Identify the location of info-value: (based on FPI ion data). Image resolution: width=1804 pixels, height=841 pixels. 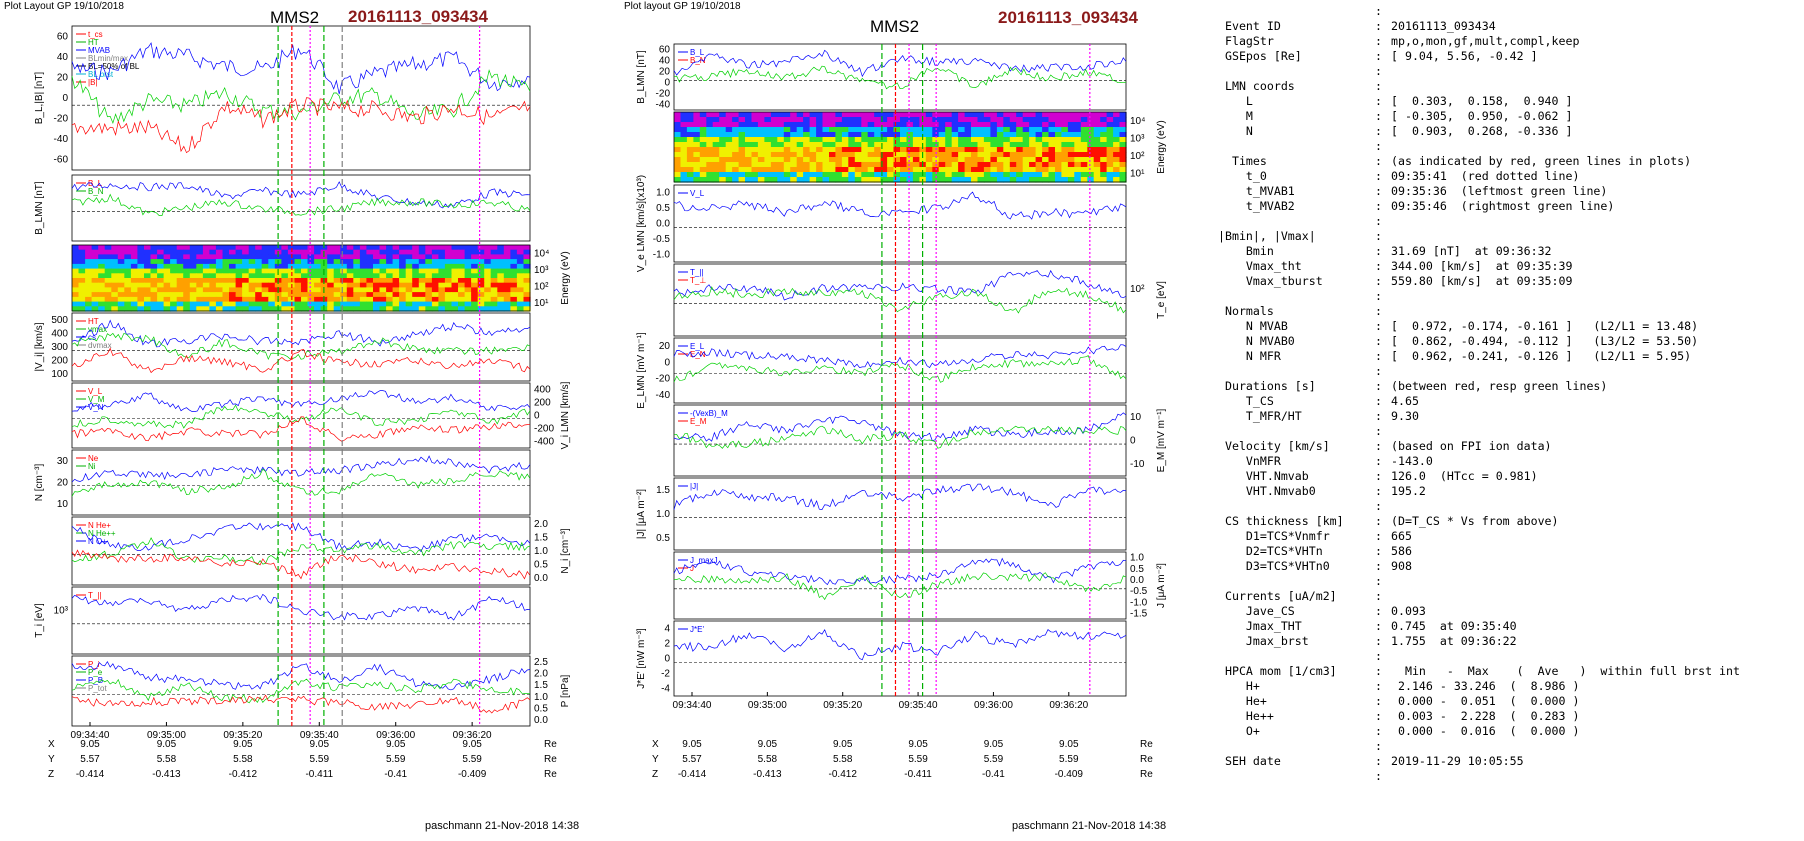
(1471, 446).